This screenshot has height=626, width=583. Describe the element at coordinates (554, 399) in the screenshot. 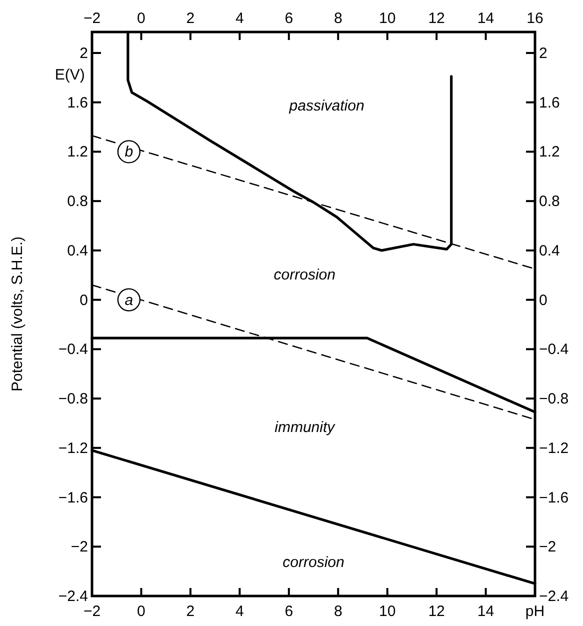

I see `y2-tick-label: −0.8` at that location.